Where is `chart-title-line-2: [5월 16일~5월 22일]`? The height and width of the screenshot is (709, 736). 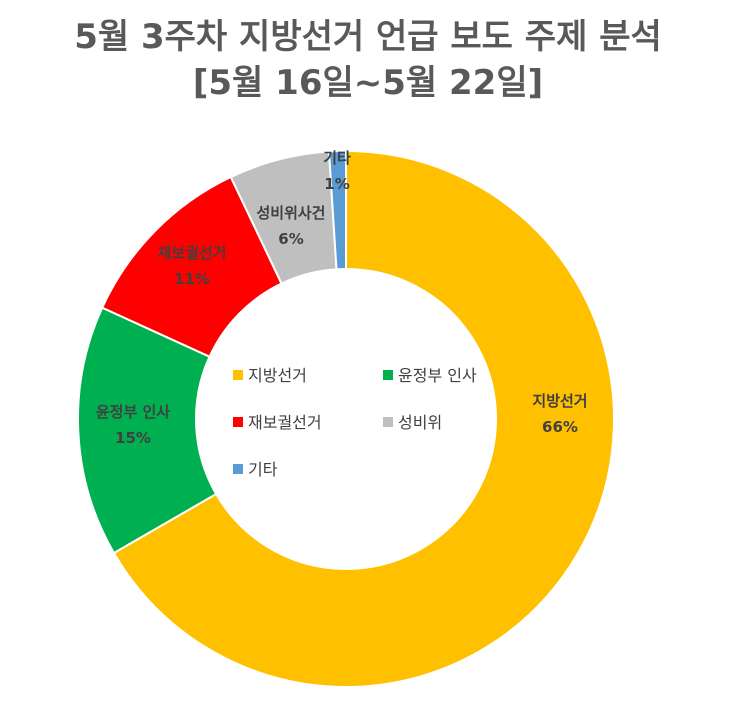 chart-title-line-2: [5월 16일~5월 22일] is located at coordinates (368, 83).